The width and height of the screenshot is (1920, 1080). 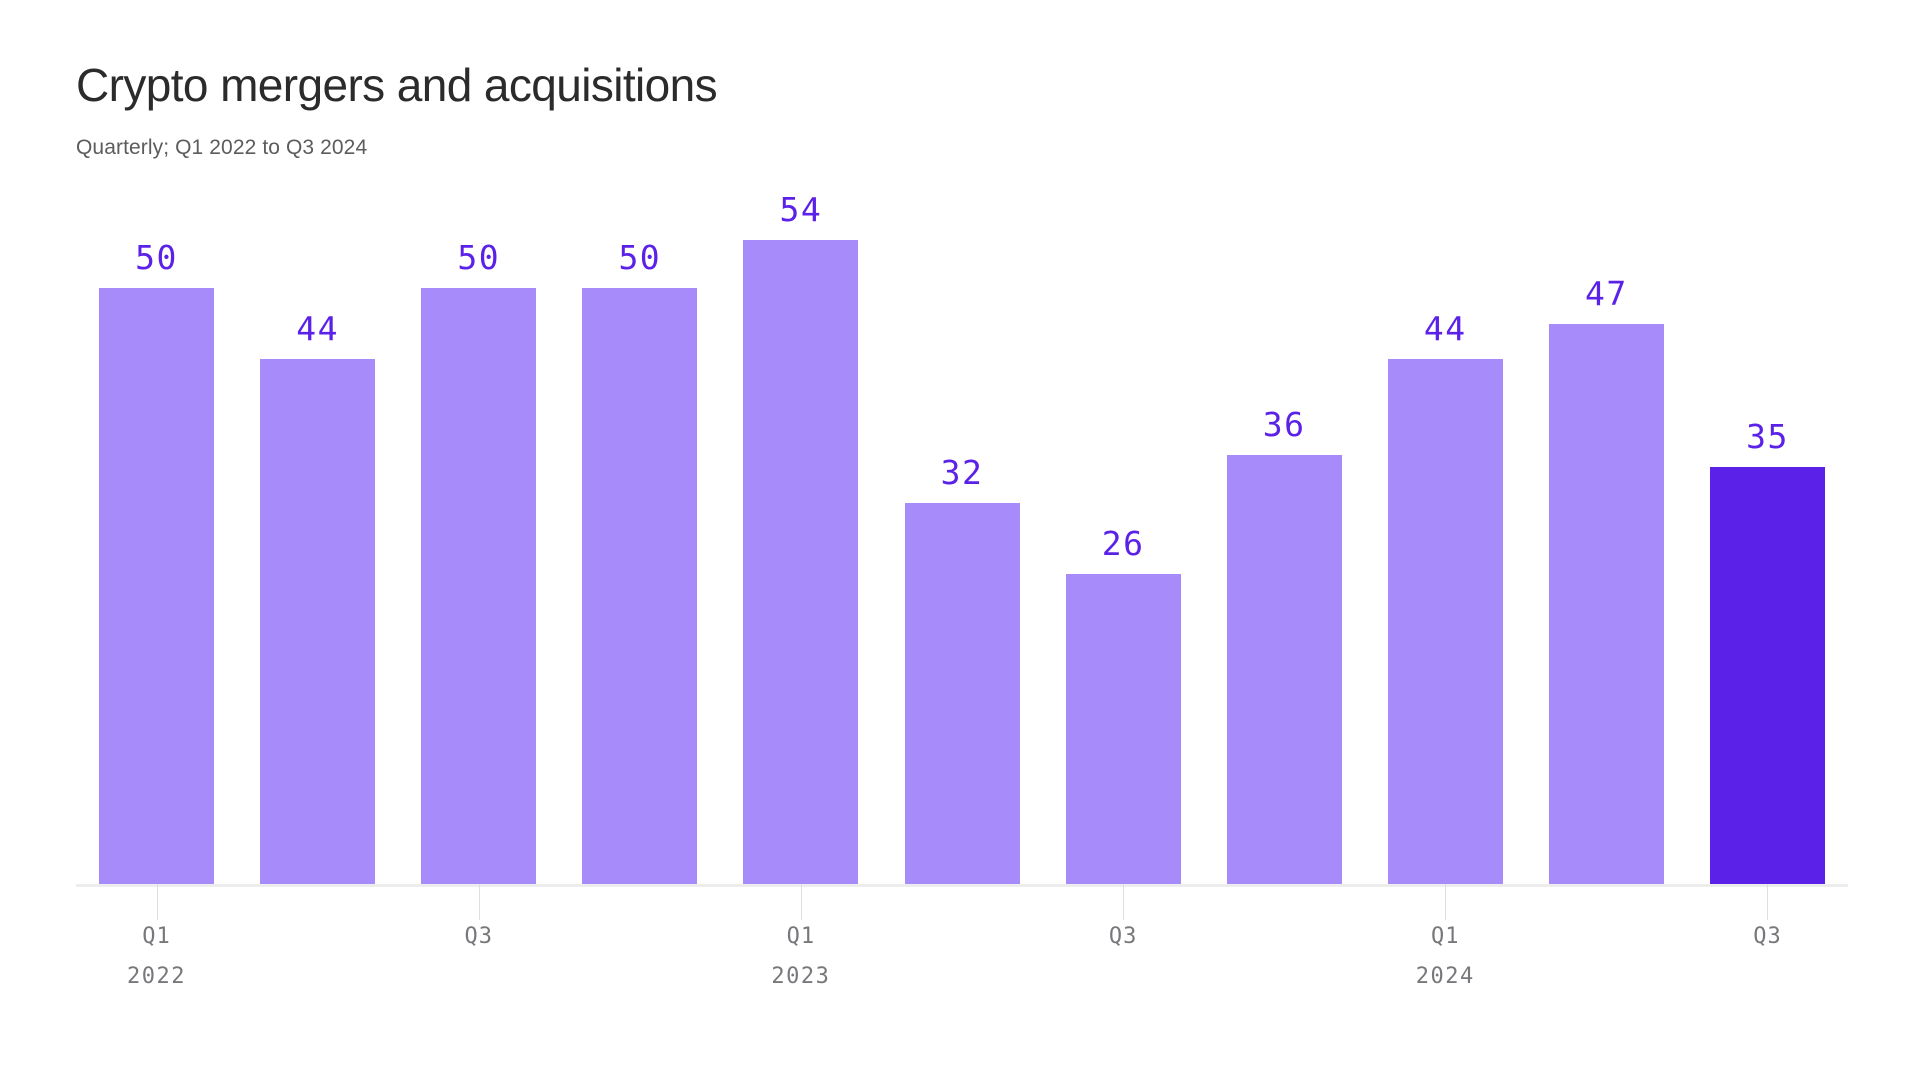 What do you see at coordinates (1767, 675) in the screenshot?
I see `bar-highlighted` at bounding box center [1767, 675].